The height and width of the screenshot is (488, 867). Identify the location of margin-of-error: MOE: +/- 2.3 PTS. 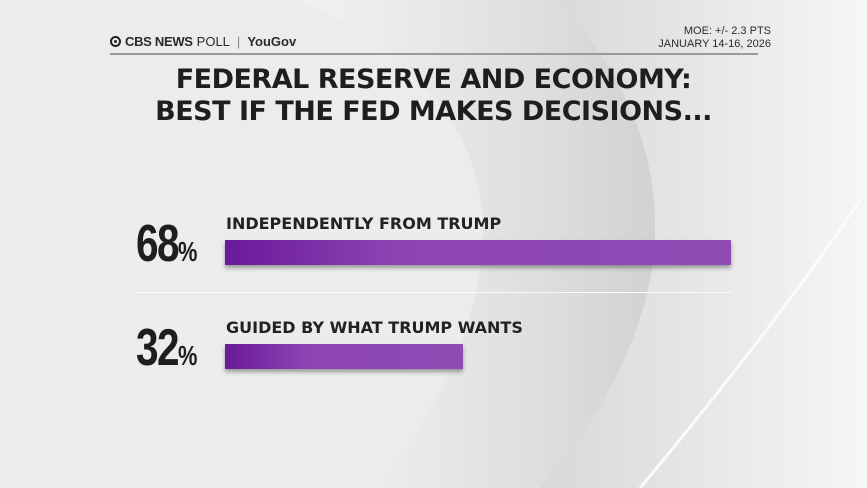
(727, 31).